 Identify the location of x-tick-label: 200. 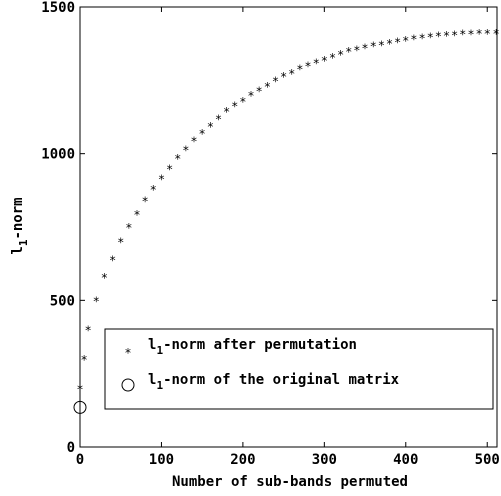
(242, 460).